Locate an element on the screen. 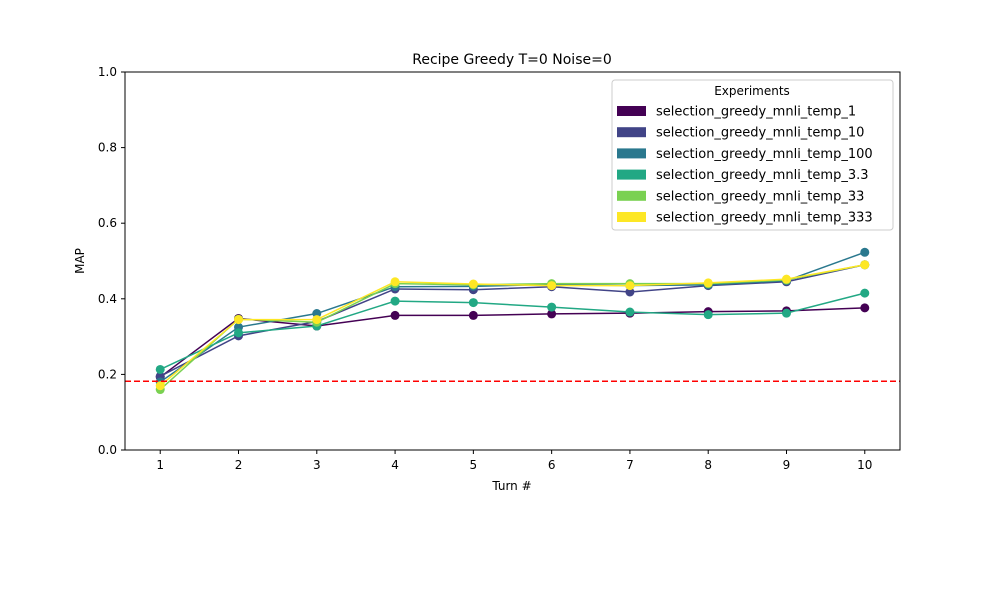  y-tick-label: 0.8 is located at coordinates (107, 148).